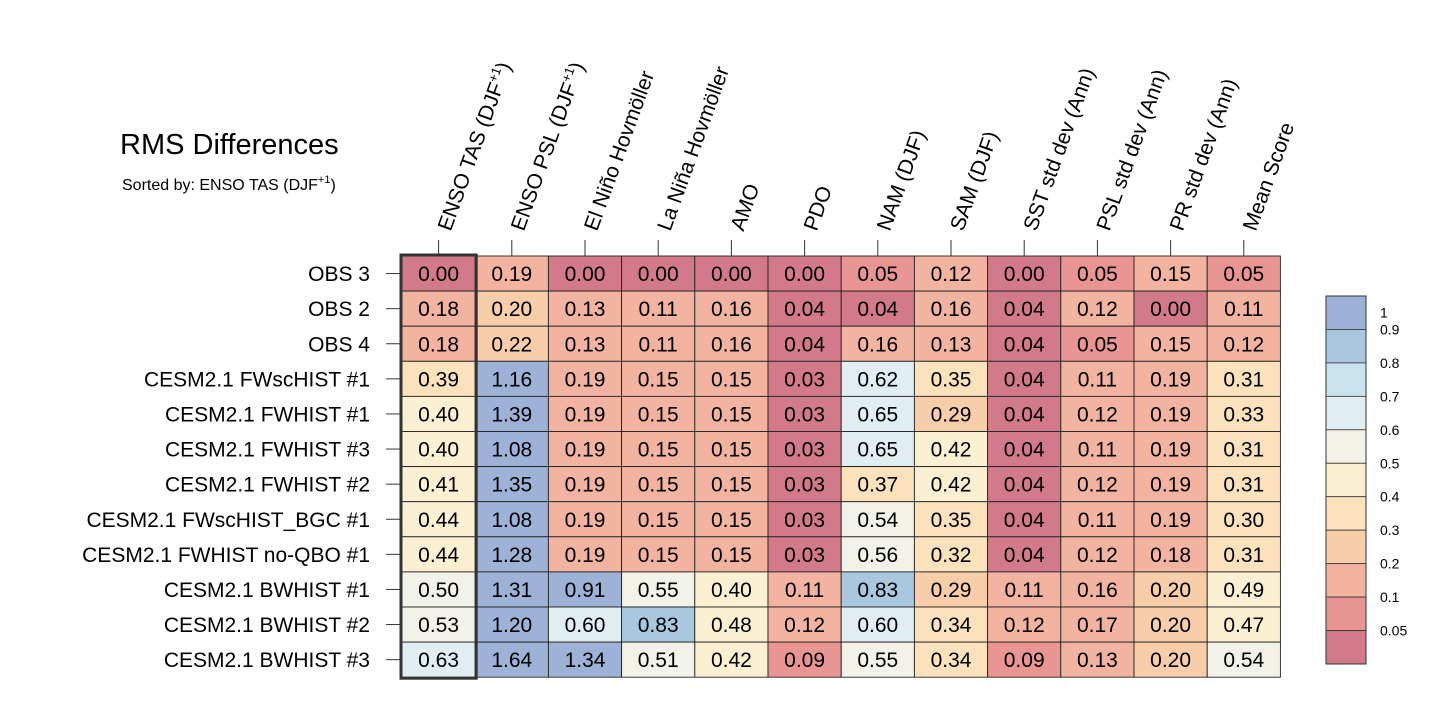 This screenshot has width=1433, height=726. I want to click on column-label-text: El Niño Hovmöller, so click(619, 151).